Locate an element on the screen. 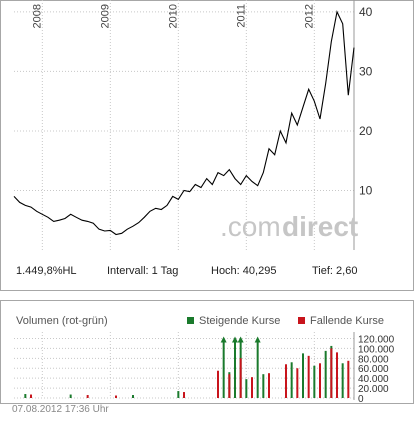 The width and height of the screenshot is (417, 425). x-tick-label: 2009 is located at coordinates (105, 16).